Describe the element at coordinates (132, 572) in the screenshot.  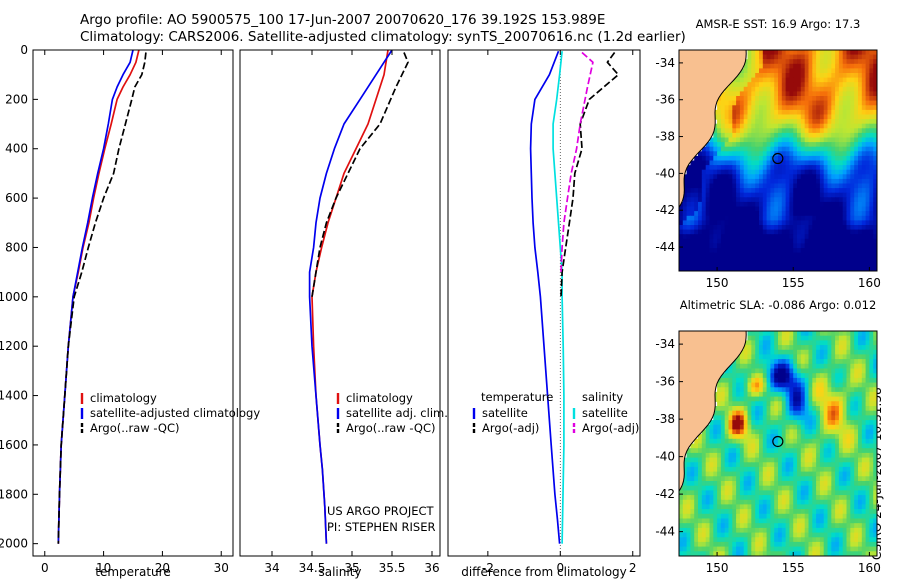
I see `temperature-xlabel: temperature` at that location.